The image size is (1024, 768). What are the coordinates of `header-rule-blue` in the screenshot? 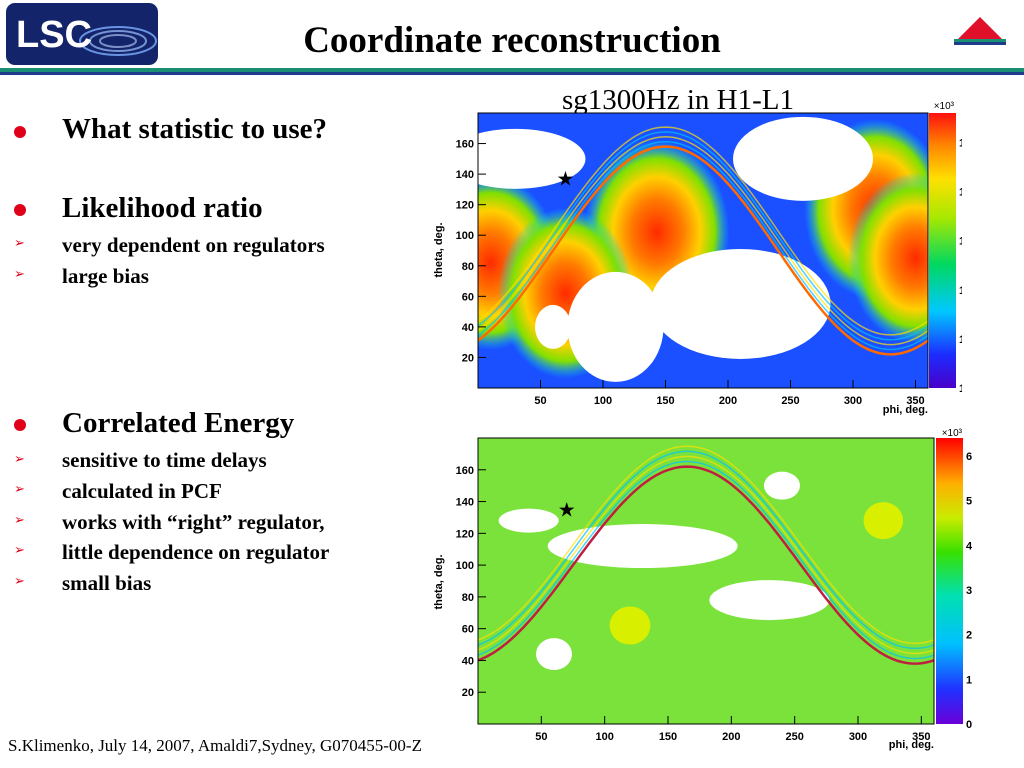 It's located at (512, 73).